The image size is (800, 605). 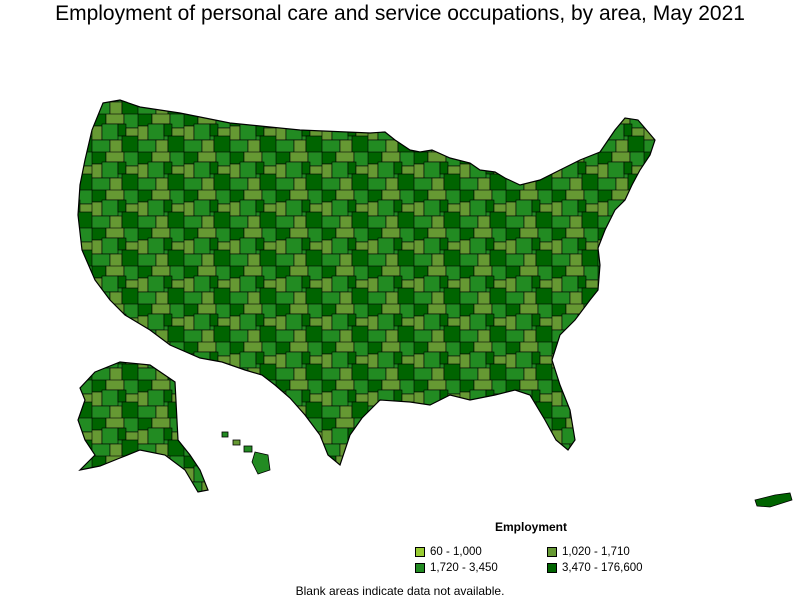 What do you see at coordinates (602, 568) in the screenshot?
I see `legend-label: 3,470 - 176,600` at bounding box center [602, 568].